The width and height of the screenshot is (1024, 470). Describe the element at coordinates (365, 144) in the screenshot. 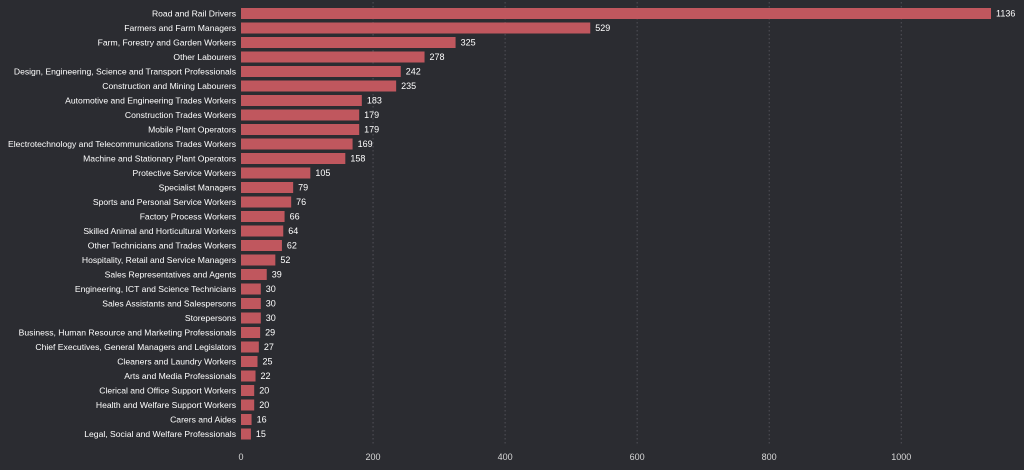

I see `value-label: 169` at that location.